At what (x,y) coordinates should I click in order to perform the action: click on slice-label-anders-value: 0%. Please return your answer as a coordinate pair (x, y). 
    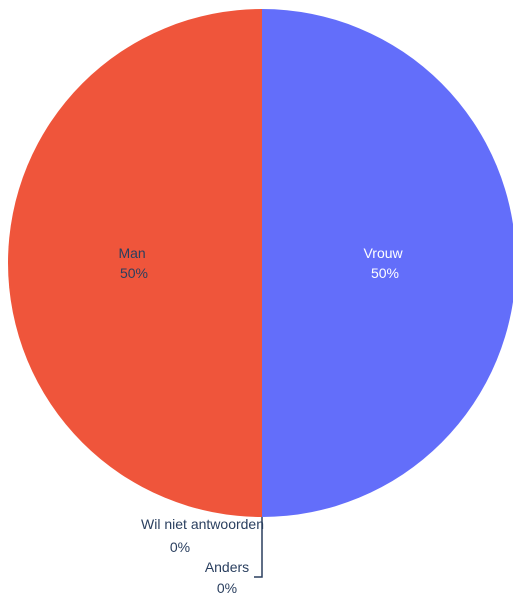
    Looking at the image, I should click on (227, 588).